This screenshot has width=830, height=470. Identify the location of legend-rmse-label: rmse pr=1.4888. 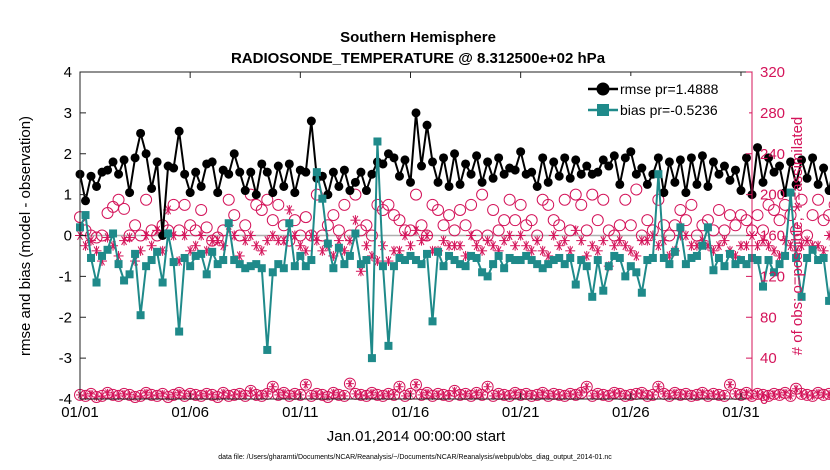
(669, 89).